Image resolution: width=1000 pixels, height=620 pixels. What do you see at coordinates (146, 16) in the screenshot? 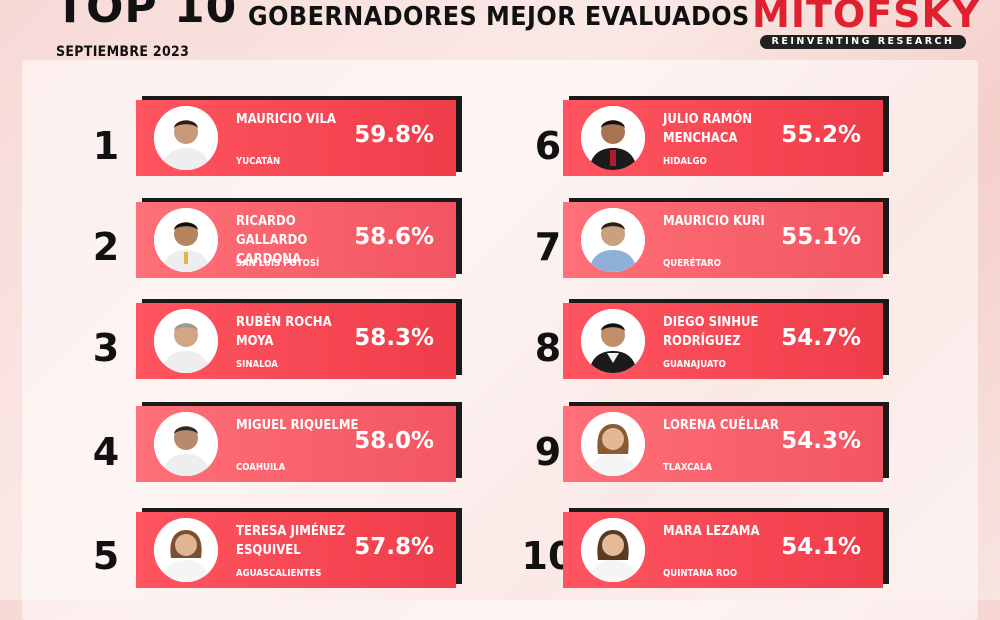
I see `page-title: TOP 10` at bounding box center [146, 16].